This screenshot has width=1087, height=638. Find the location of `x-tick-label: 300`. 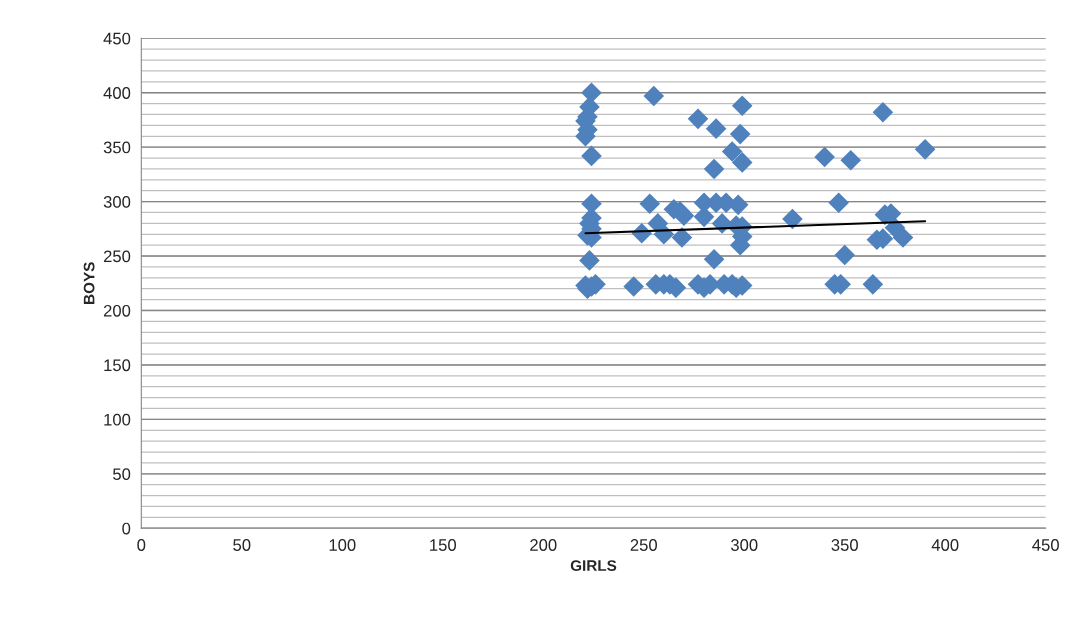

x-tick-label: 300 is located at coordinates (744, 545).